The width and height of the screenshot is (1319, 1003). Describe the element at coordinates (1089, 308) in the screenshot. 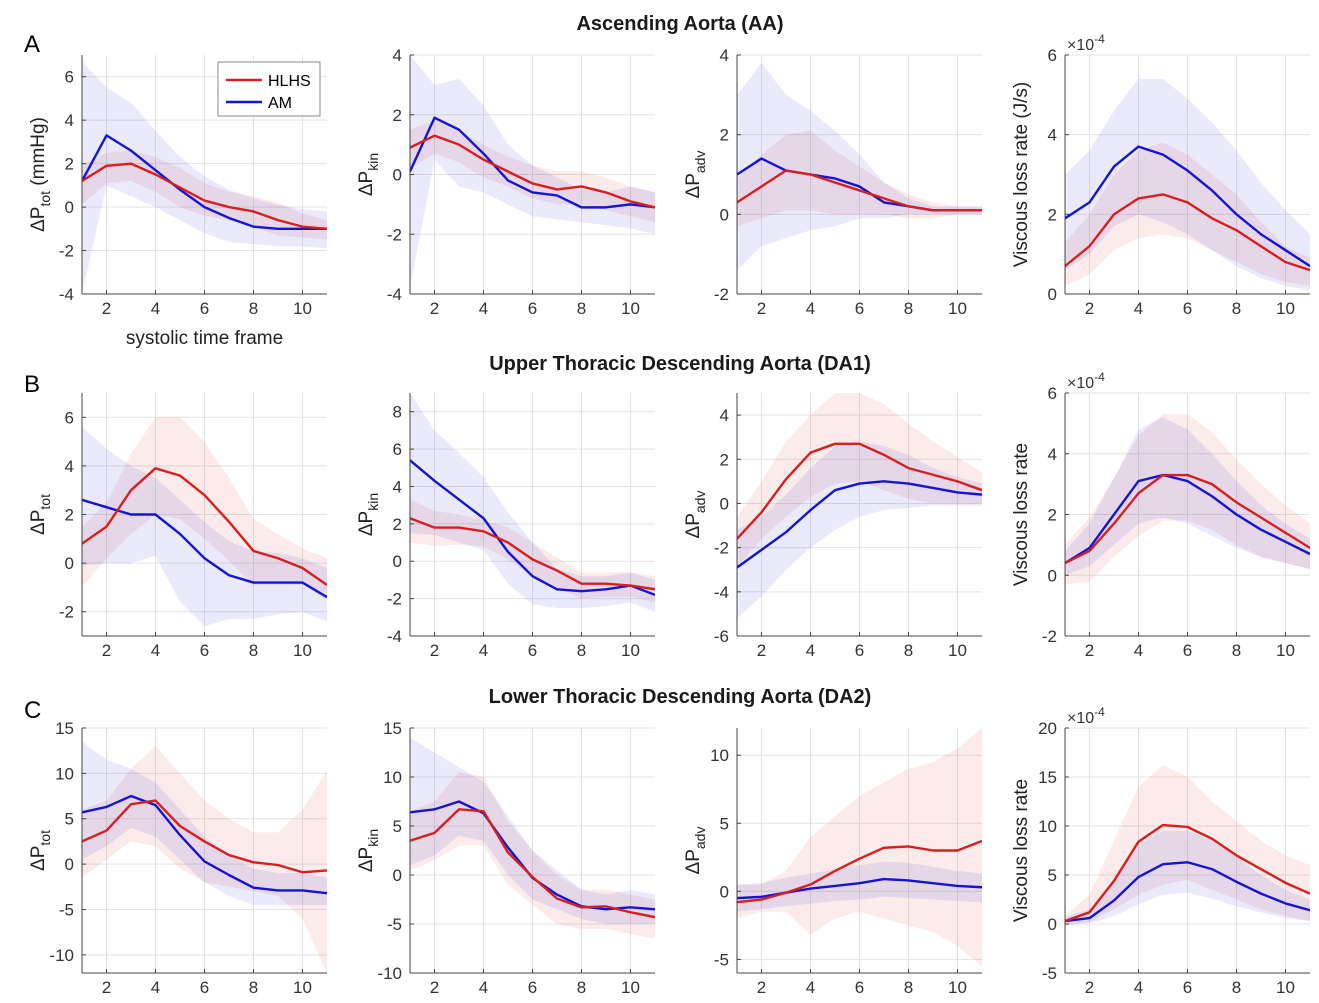

I see `panel-0-3-xtick-label: 2` at that location.